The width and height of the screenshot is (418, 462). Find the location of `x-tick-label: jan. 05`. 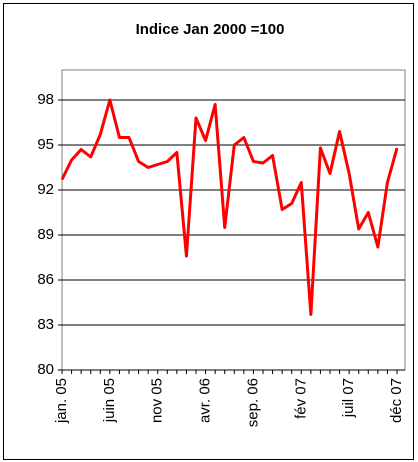

x-tick-label: jan. 05 is located at coordinates (61, 401).